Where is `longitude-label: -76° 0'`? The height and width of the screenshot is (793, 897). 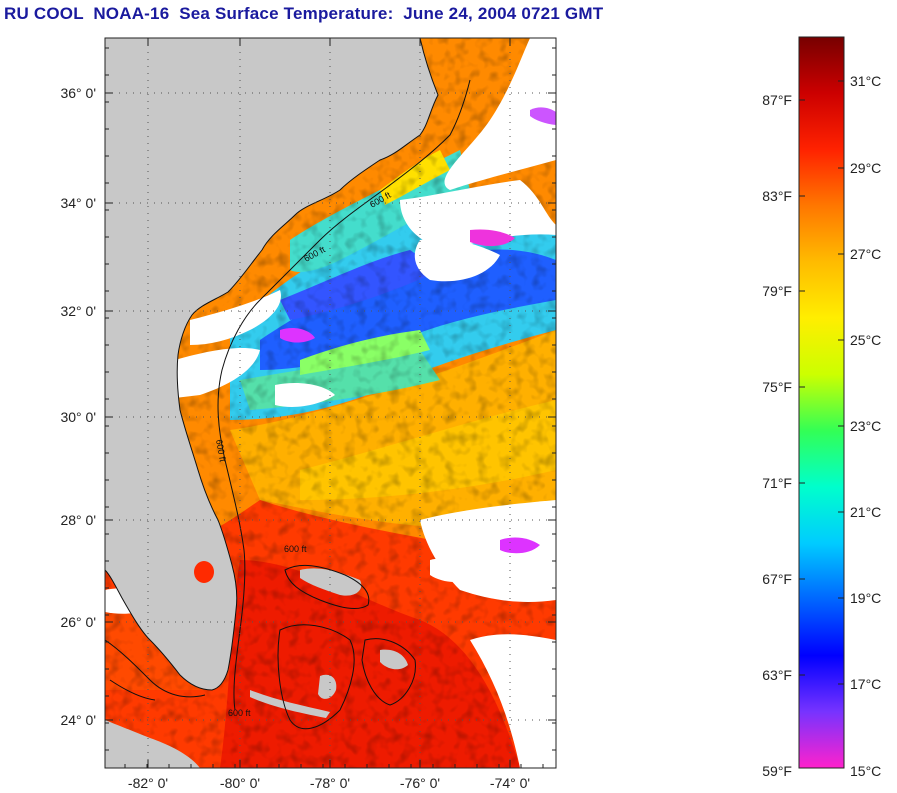
longitude-label: -76° 0' is located at coordinates (420, 783).